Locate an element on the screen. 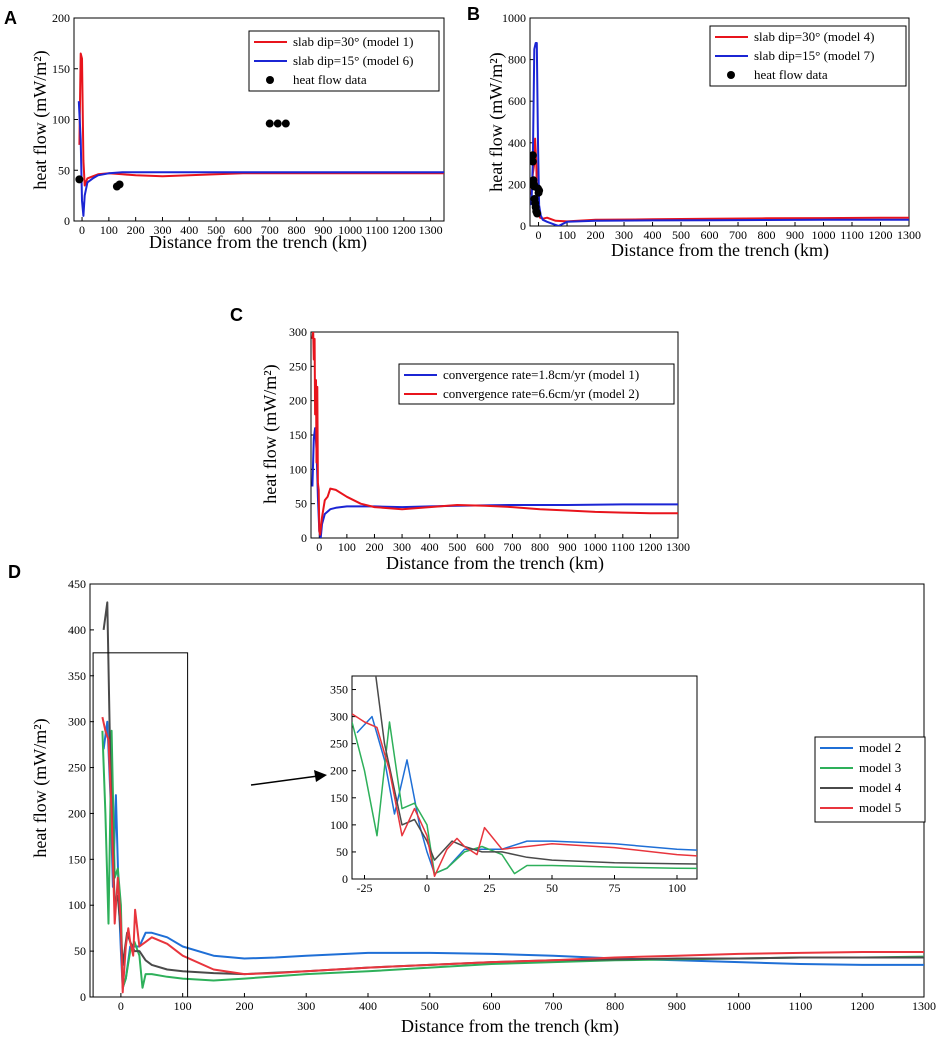 The width and height of the screenshot is (941, 1046). panel-d-x-tick-label: 1000 is located at coordinates (739, 1006).